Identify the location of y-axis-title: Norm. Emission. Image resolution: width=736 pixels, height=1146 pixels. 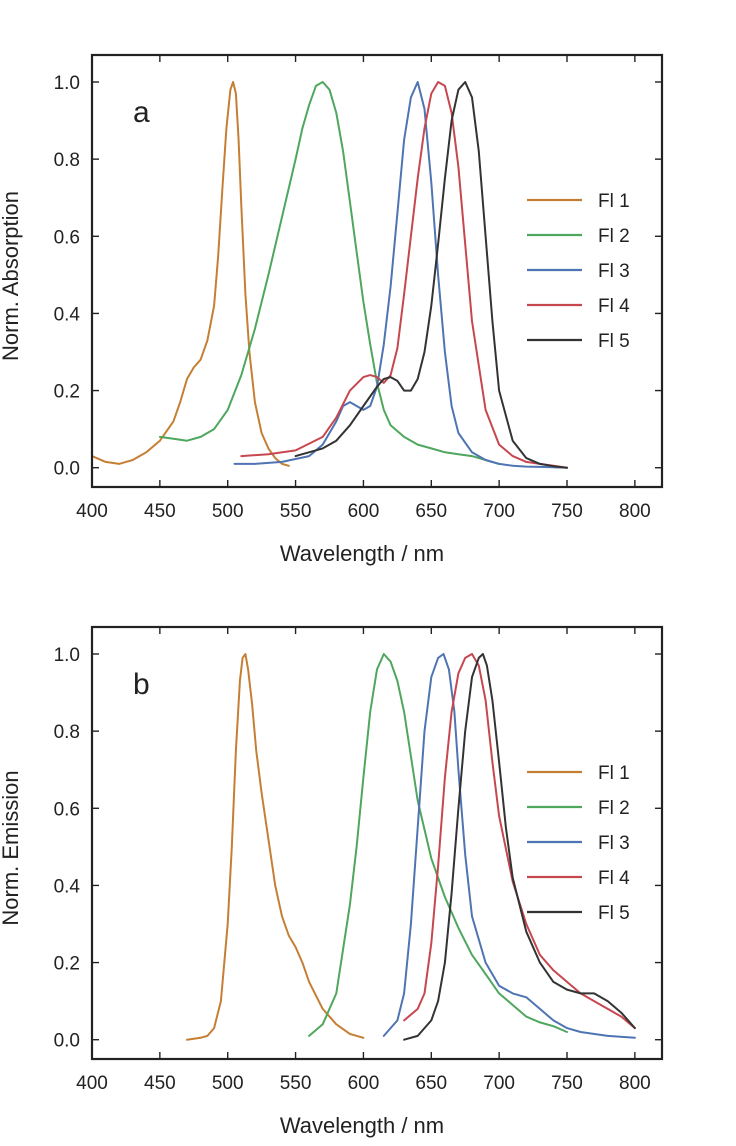
(11, 847).